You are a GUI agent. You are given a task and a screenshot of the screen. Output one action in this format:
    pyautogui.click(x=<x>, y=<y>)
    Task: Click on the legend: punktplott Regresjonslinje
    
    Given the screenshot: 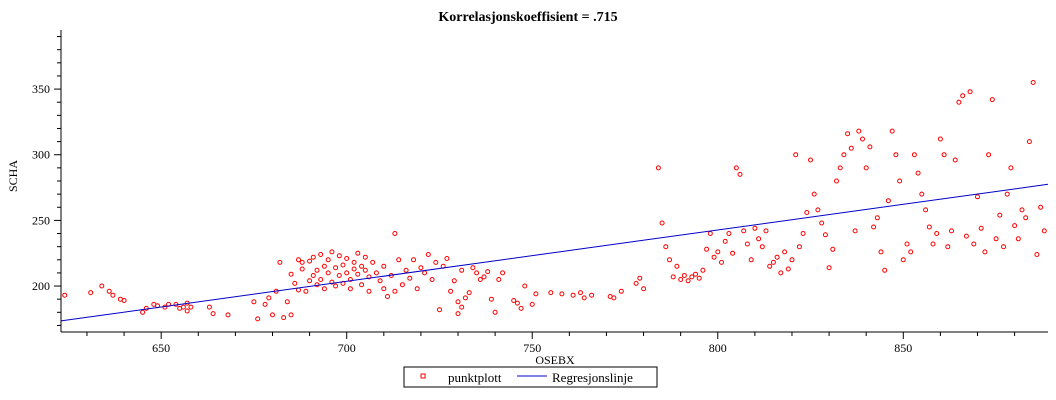 What is the action you would take?
    pyautogui.click(x=530, y=377)
    